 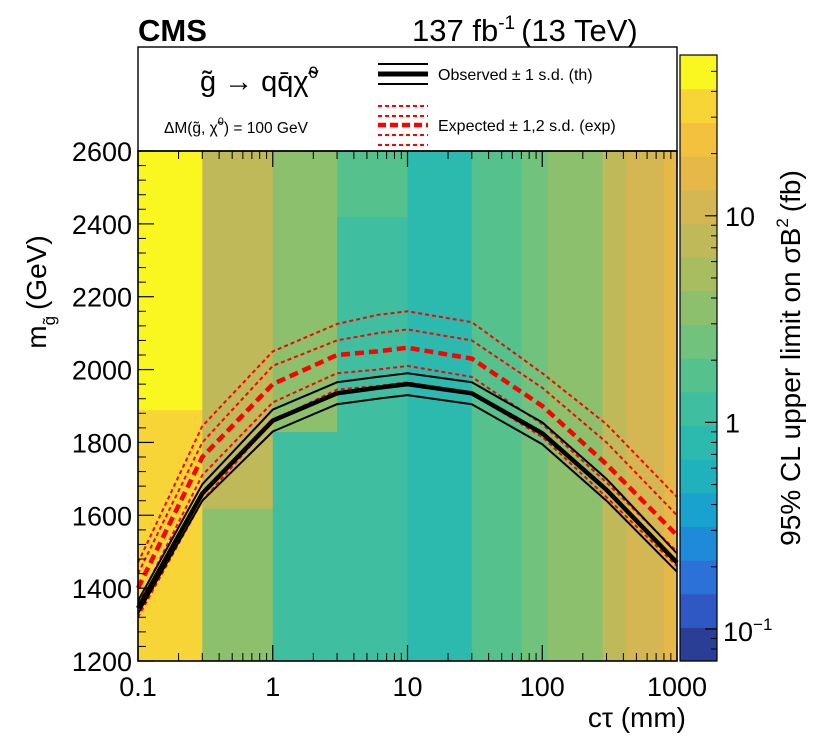 I want to click on x-tick-label: 1000, so click(x=677, y=687).